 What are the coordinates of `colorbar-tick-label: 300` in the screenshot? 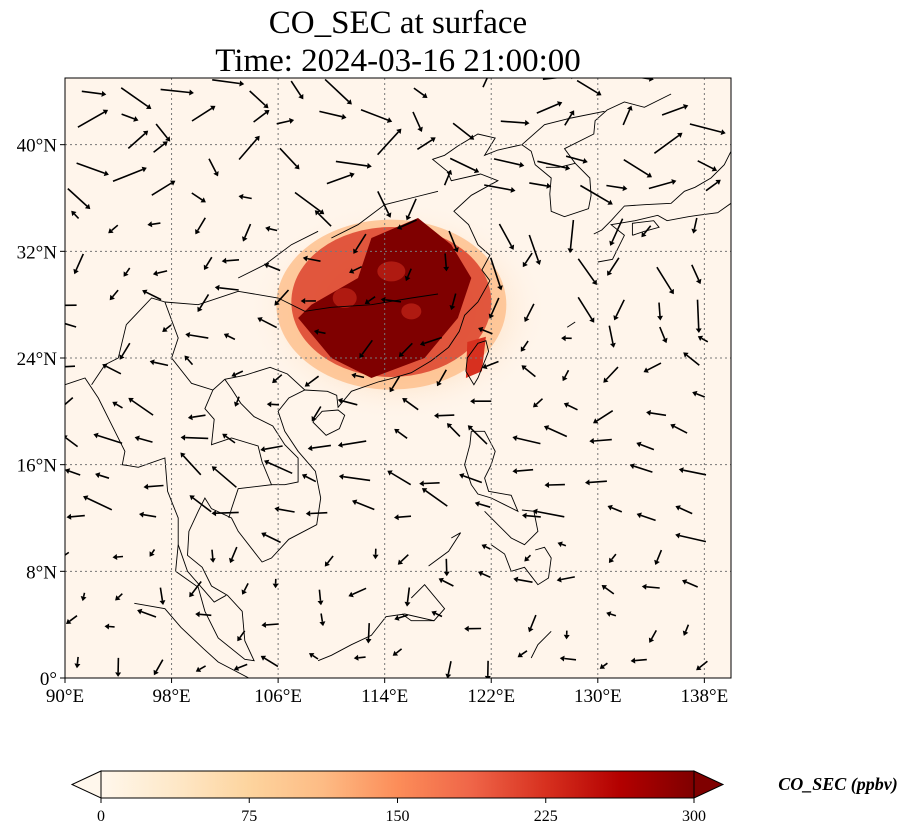 It's located at (694, 816).